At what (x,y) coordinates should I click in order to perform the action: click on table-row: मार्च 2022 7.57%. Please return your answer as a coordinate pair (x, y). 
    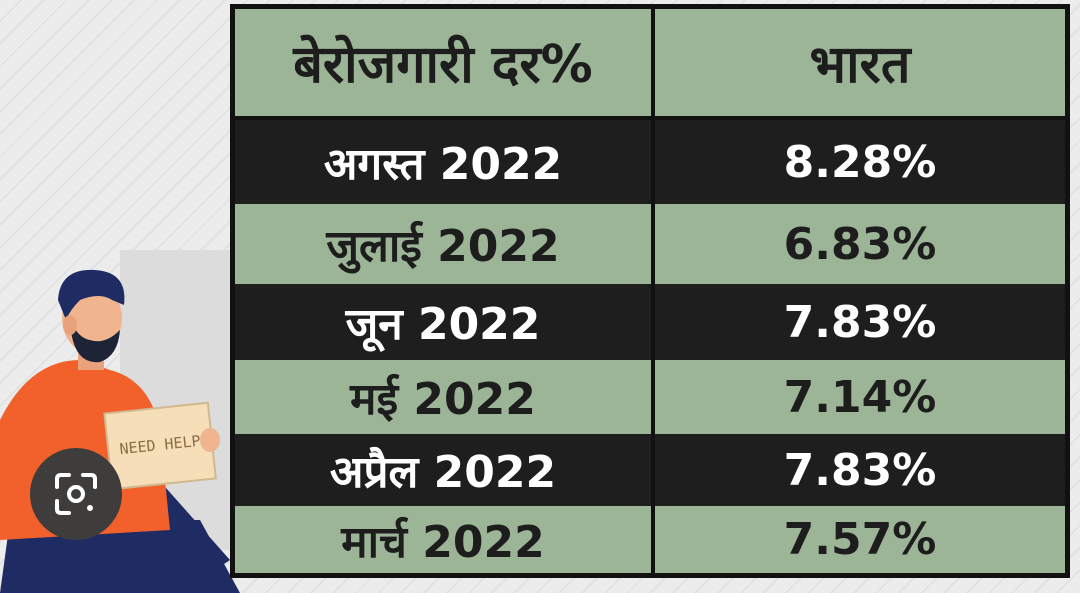
    Looking at the image, I should click on (650, 539).